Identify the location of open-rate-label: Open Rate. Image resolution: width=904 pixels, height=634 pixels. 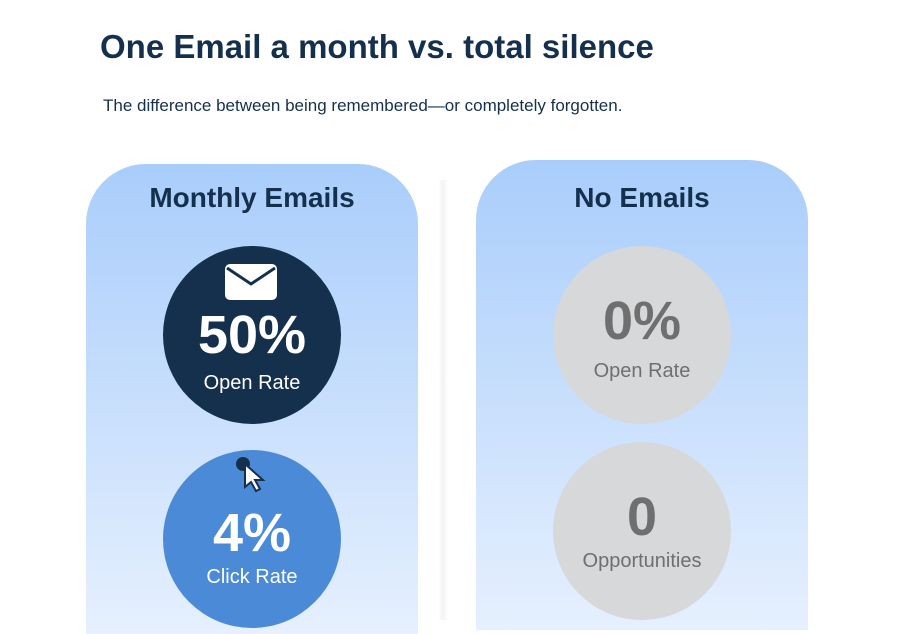
(252, 383).